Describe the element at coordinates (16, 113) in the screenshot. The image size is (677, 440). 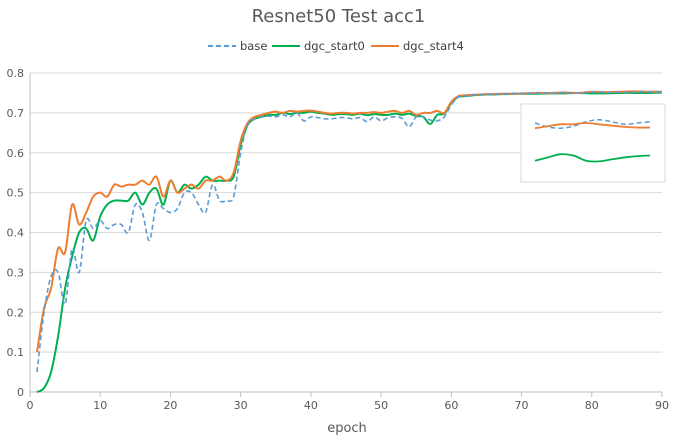
I see `y-tick-label: 0.7` at that location.